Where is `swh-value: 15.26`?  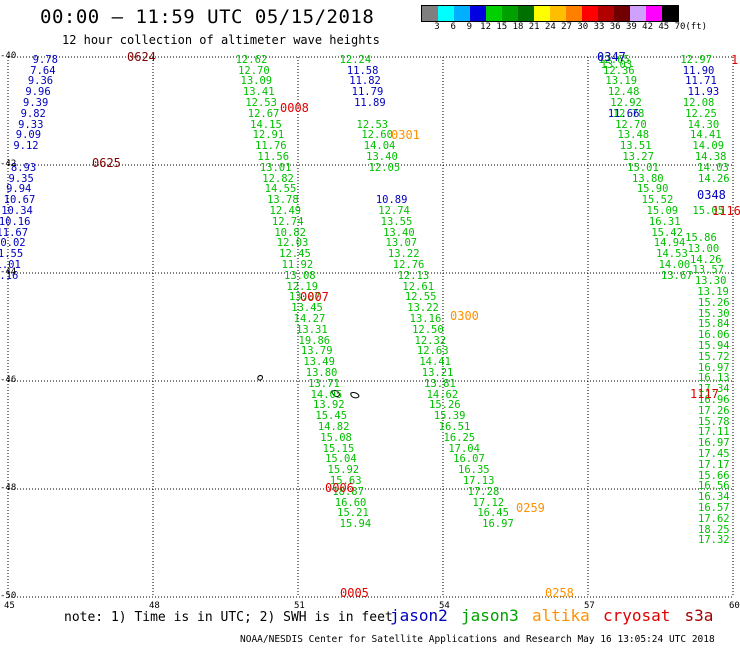
swh-value: 15.26 is located at coordinates (714, 302).